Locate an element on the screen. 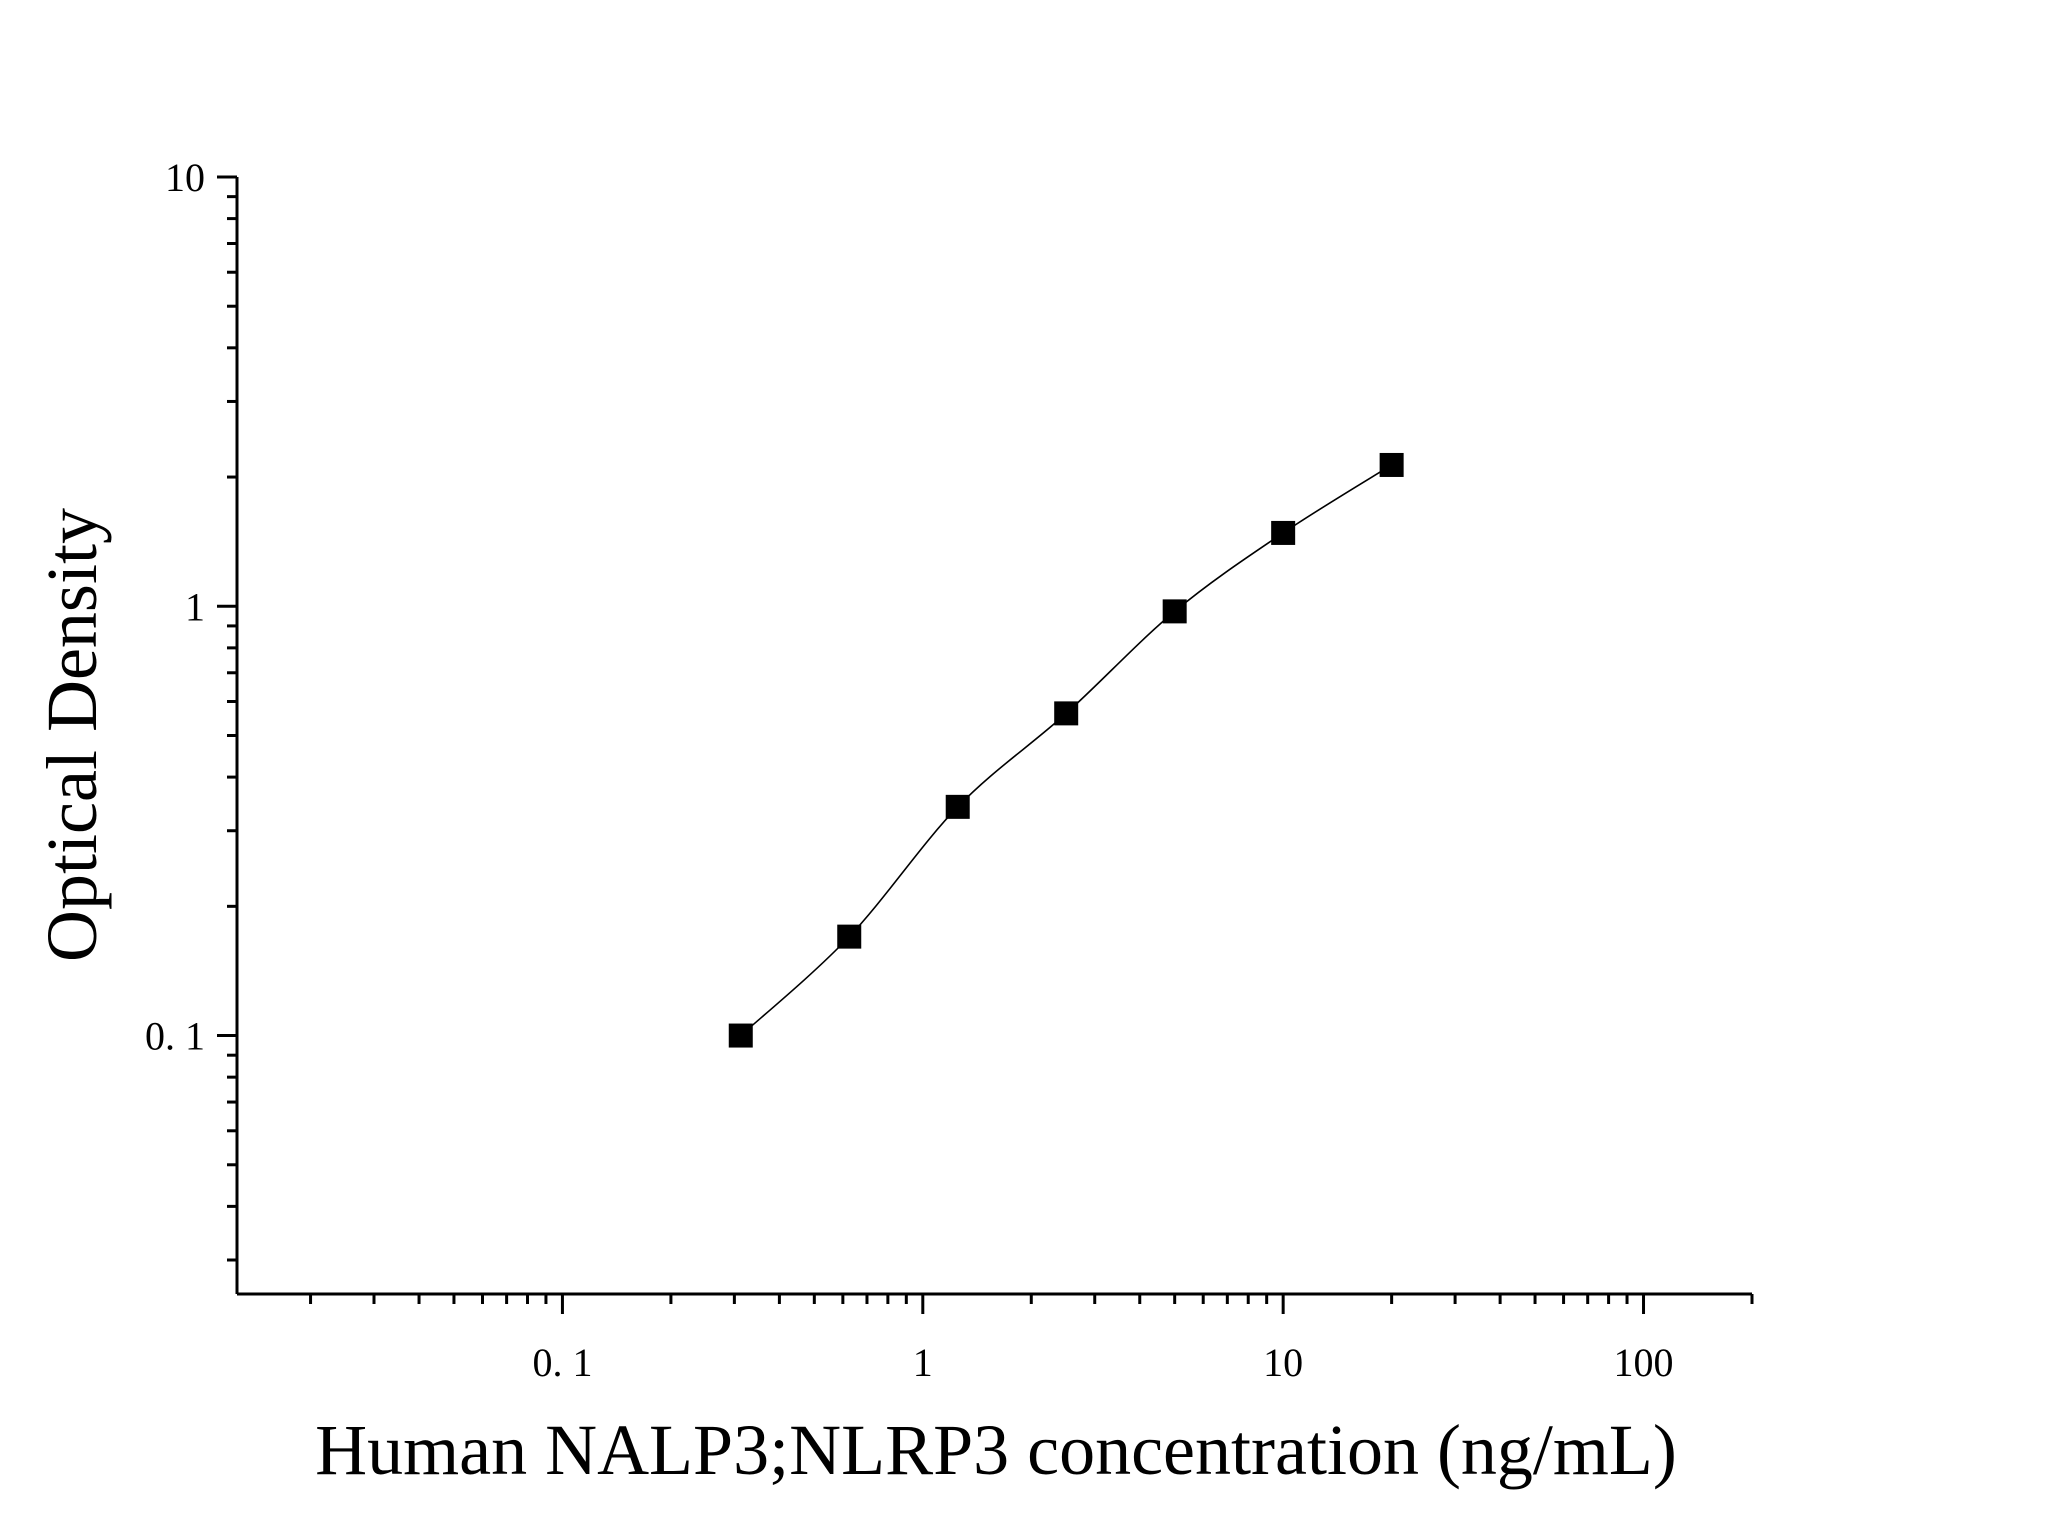  x-tick-label: 1 is located at coordinates (923, 1362).